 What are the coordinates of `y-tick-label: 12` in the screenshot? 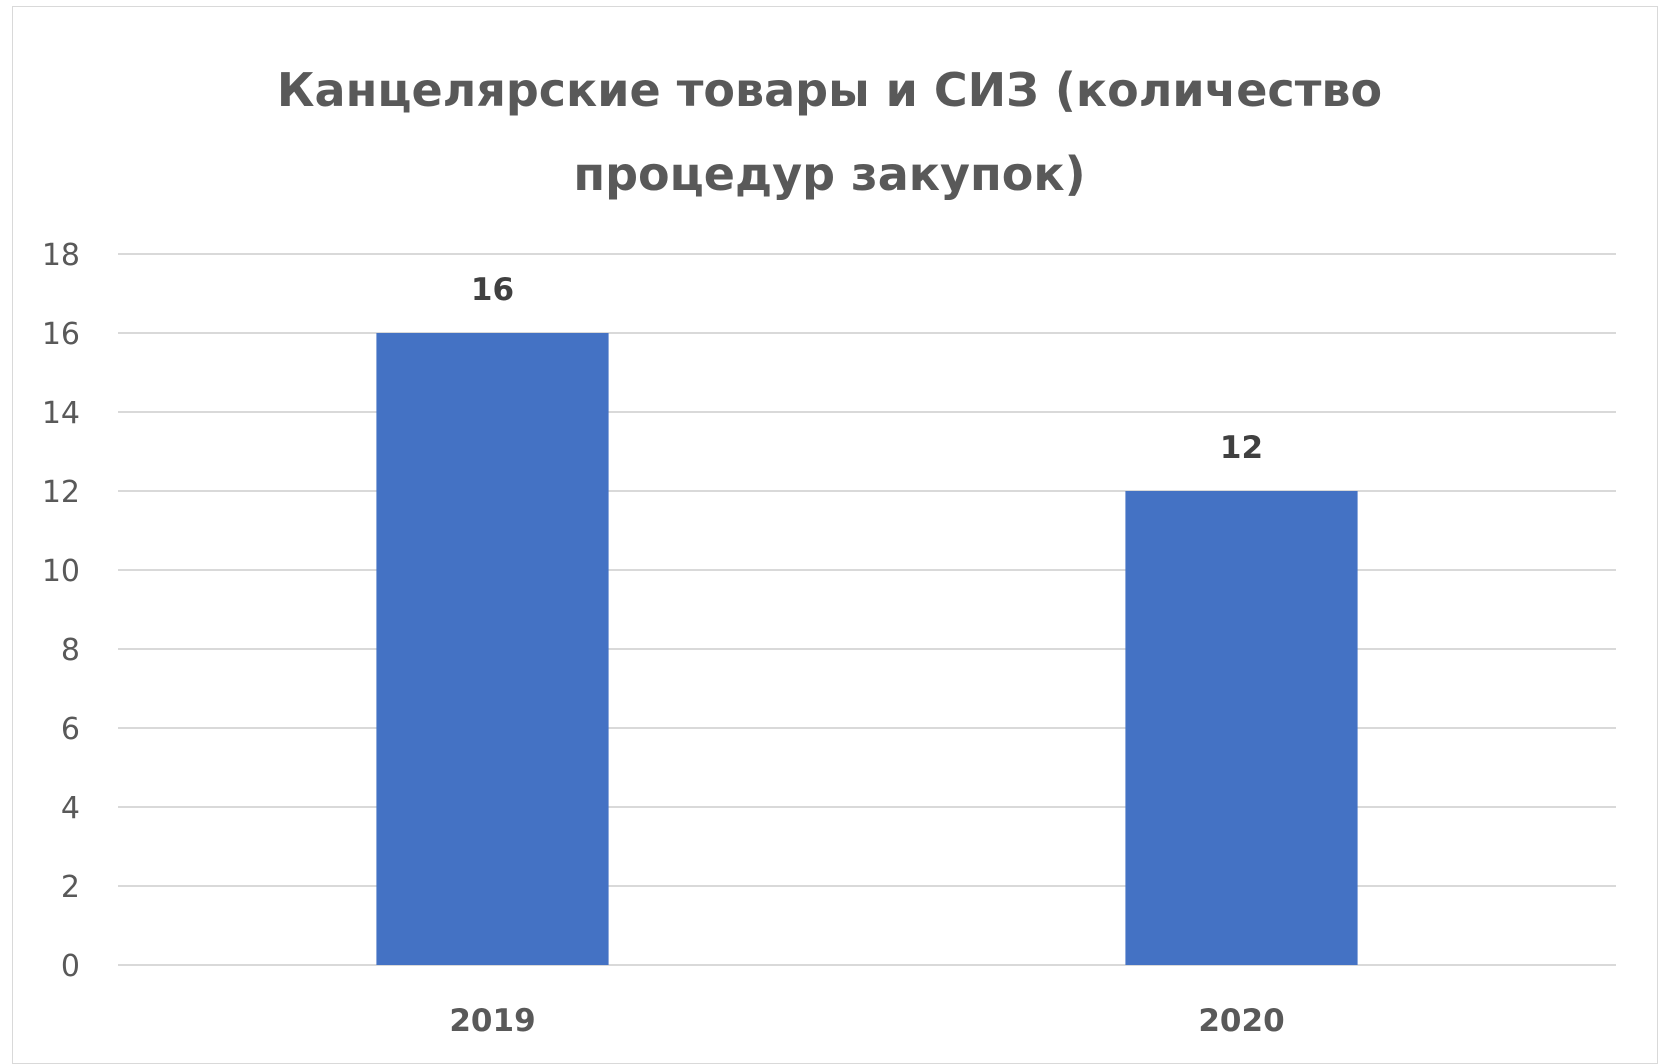 It's located at (61, 492).